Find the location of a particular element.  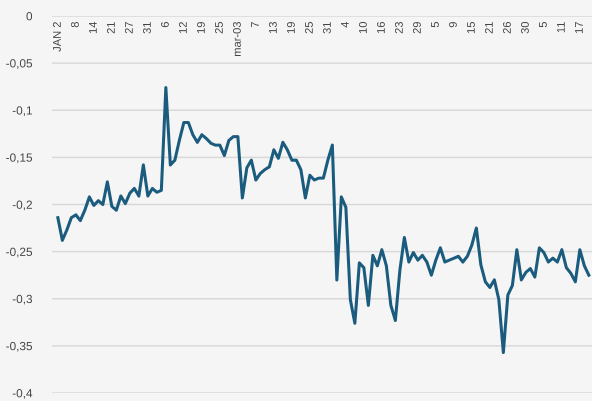

x-tick-label: 7 is located at coordinates (255, 25).